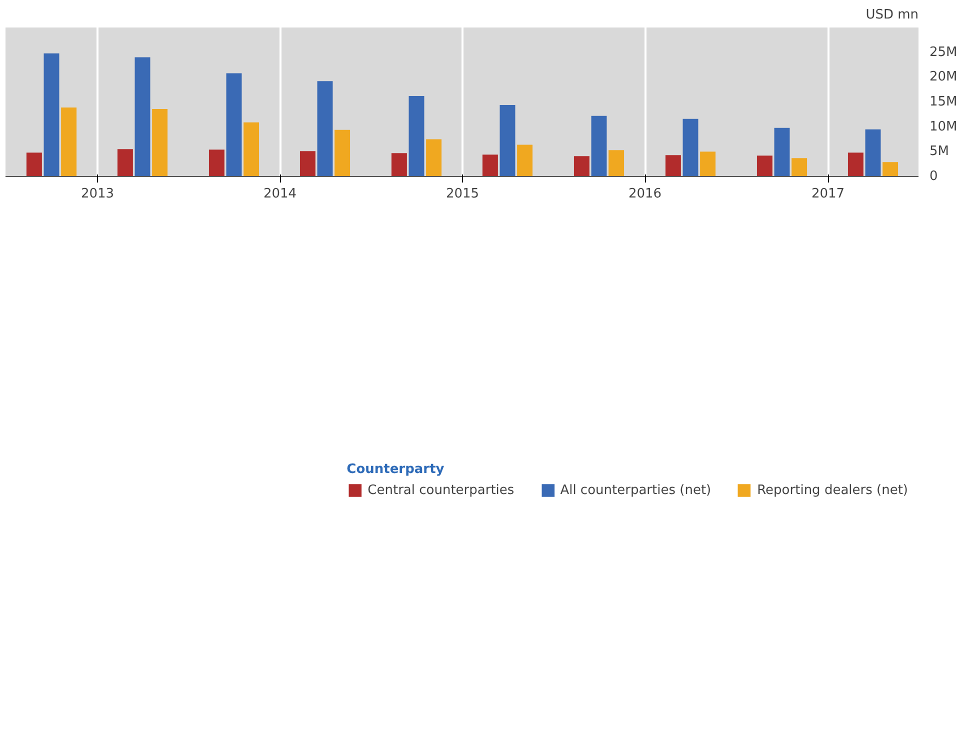 The image size is (972, 749). I want to click on x-tick-label: 2013, so click(97, 194).